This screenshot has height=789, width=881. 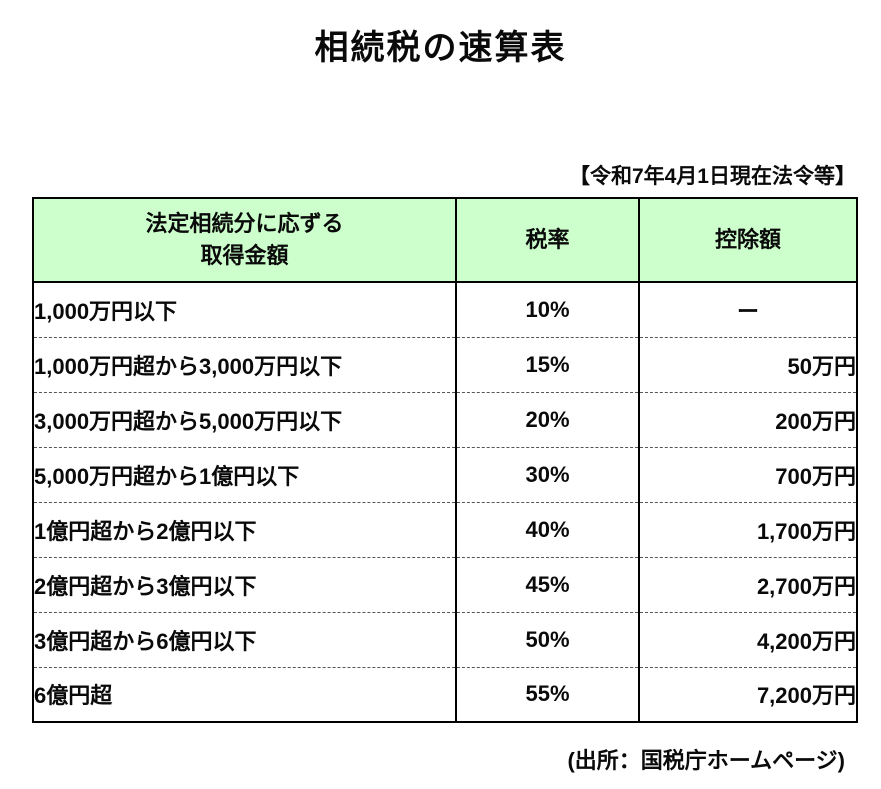 I want to click on cell-range: 5,000万円超から1億円以下, so click(x=244, y=474).